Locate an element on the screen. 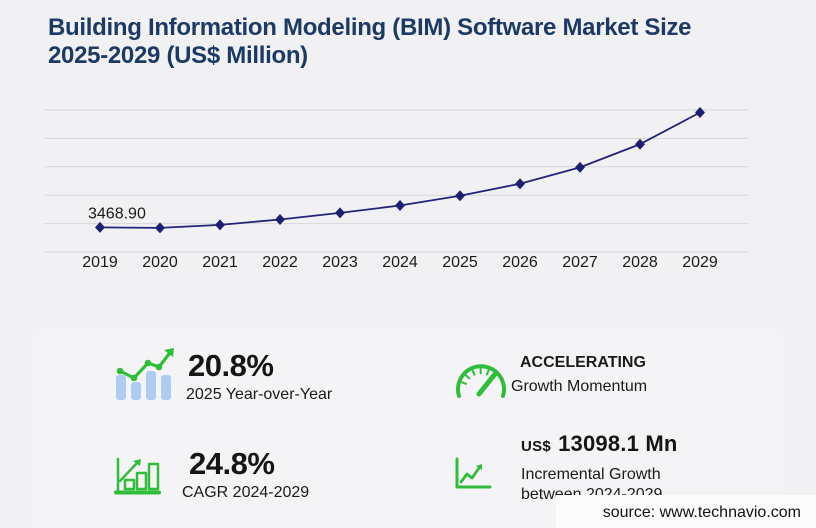 Image resolution: width=816 pixels, height=528 pixels. cagr-label: CAGR 2024-2029 is located at coordinates (246, 492).